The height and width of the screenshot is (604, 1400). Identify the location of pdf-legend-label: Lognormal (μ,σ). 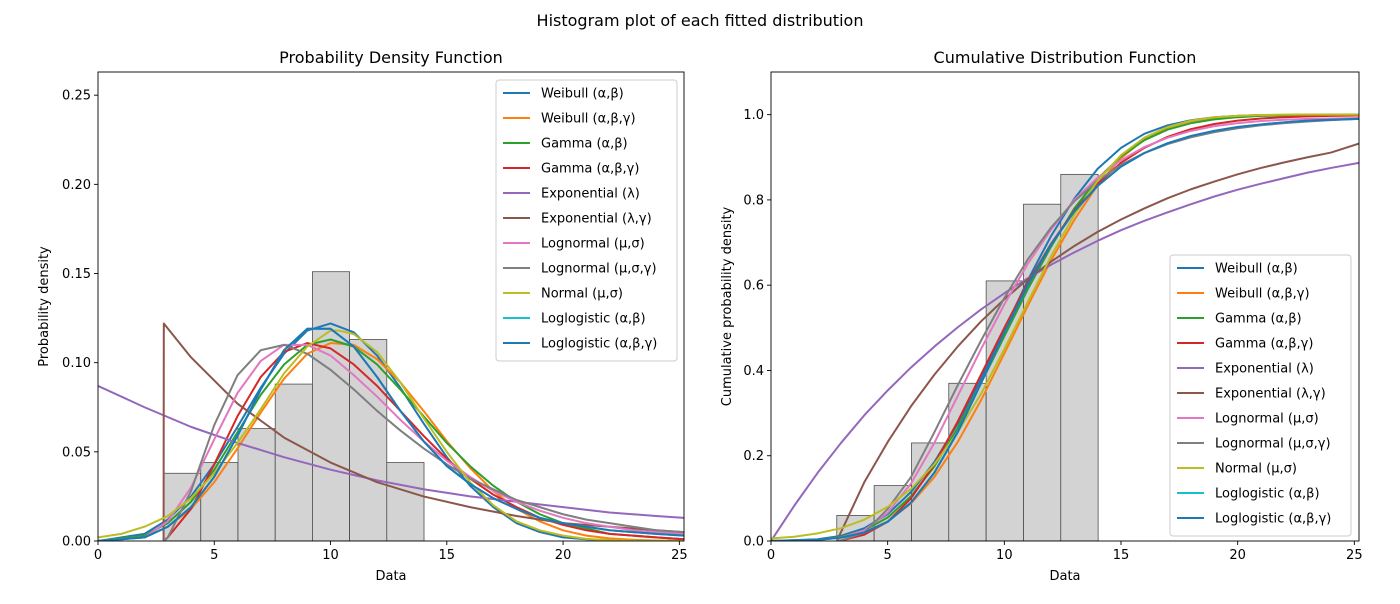
(593, 244).